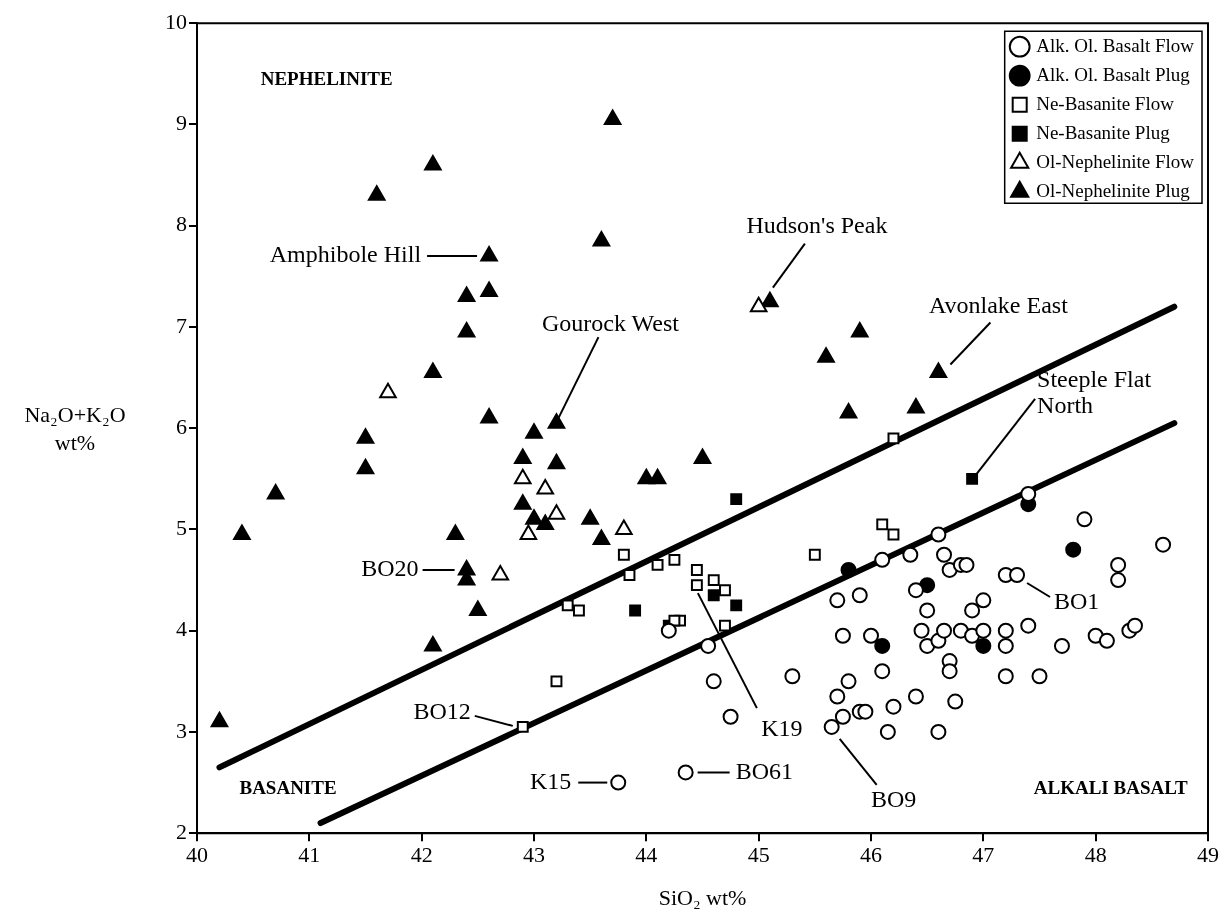  What do you see at coordinates (181, 426) in the screenshot?
I see `y-tick-label: 6` at bounding box center [181, 426].